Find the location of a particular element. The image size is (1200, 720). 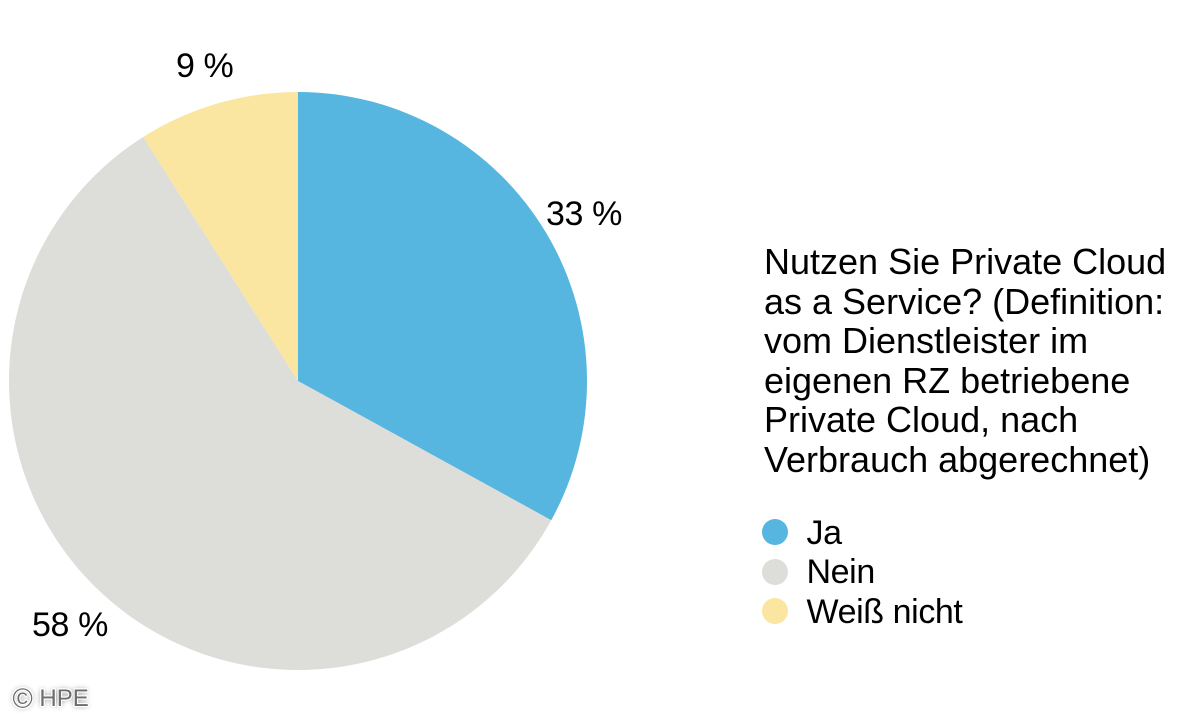

svg-text: © HPE is located at coordinates (51, 698).